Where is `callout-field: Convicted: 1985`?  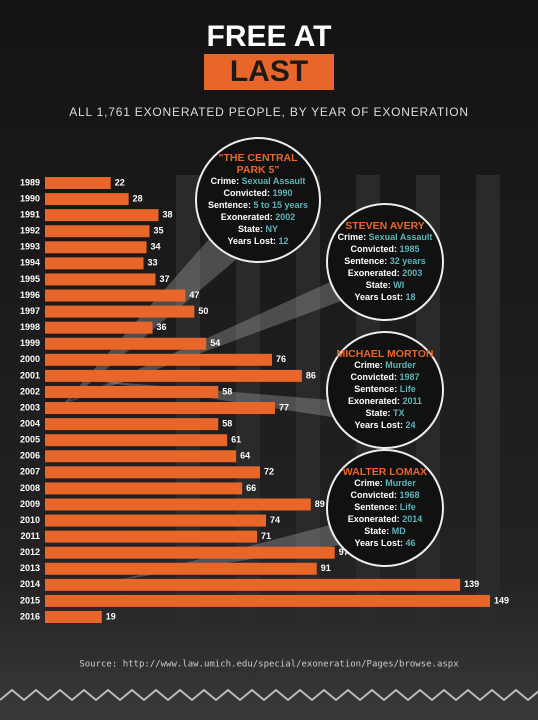
callout-field: Convicted: 1985 is located at coordinates (384, 249).